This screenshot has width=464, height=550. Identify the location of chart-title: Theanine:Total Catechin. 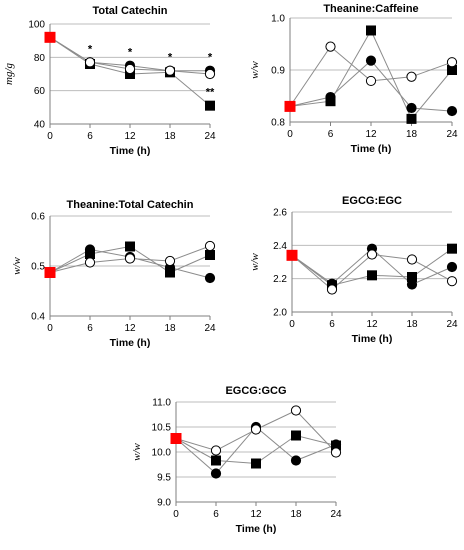
(130, 205).